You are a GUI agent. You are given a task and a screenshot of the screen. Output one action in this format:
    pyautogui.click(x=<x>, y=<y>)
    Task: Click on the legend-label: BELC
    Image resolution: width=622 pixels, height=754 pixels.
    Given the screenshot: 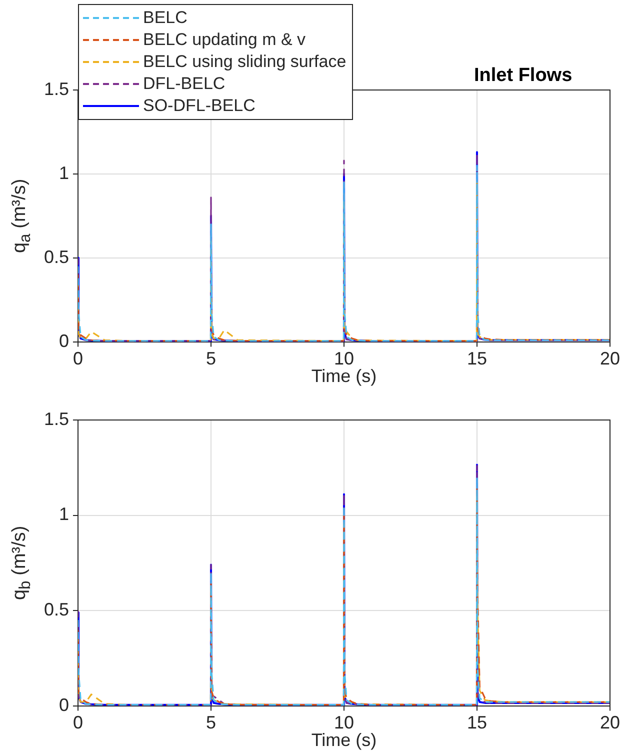 What is the action you would take?
    pyautogui.click(x=165, y=18)
    